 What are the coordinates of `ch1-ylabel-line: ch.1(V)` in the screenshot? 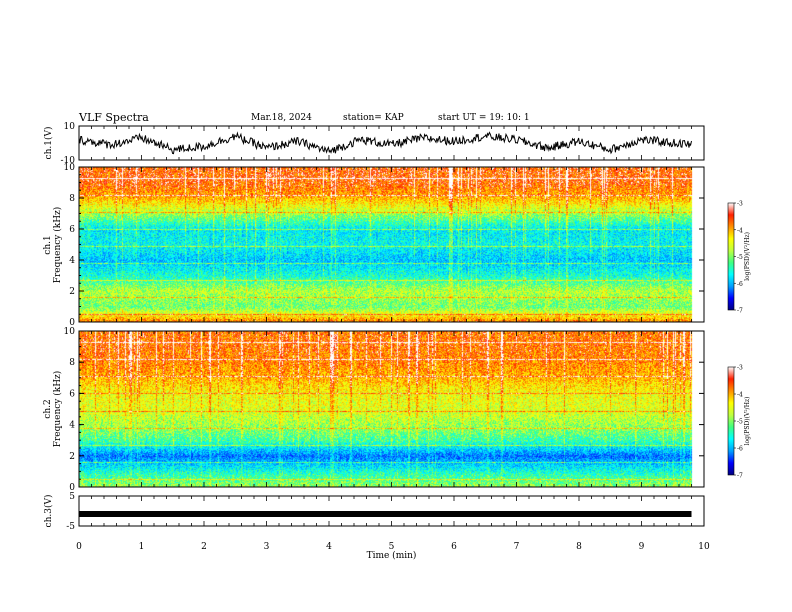 It's located at (48, 143).